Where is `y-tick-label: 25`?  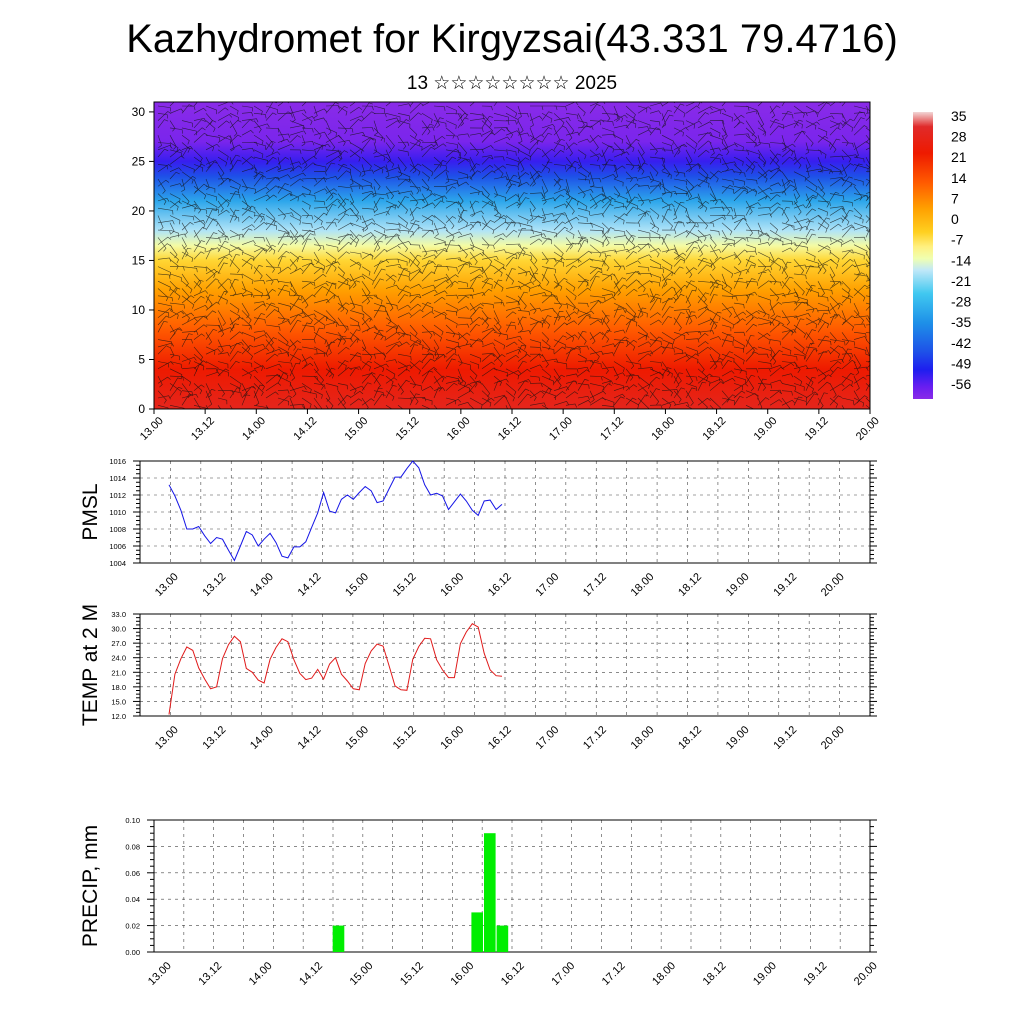 y-tick-label: 25 is located at coordinates (139, 161).